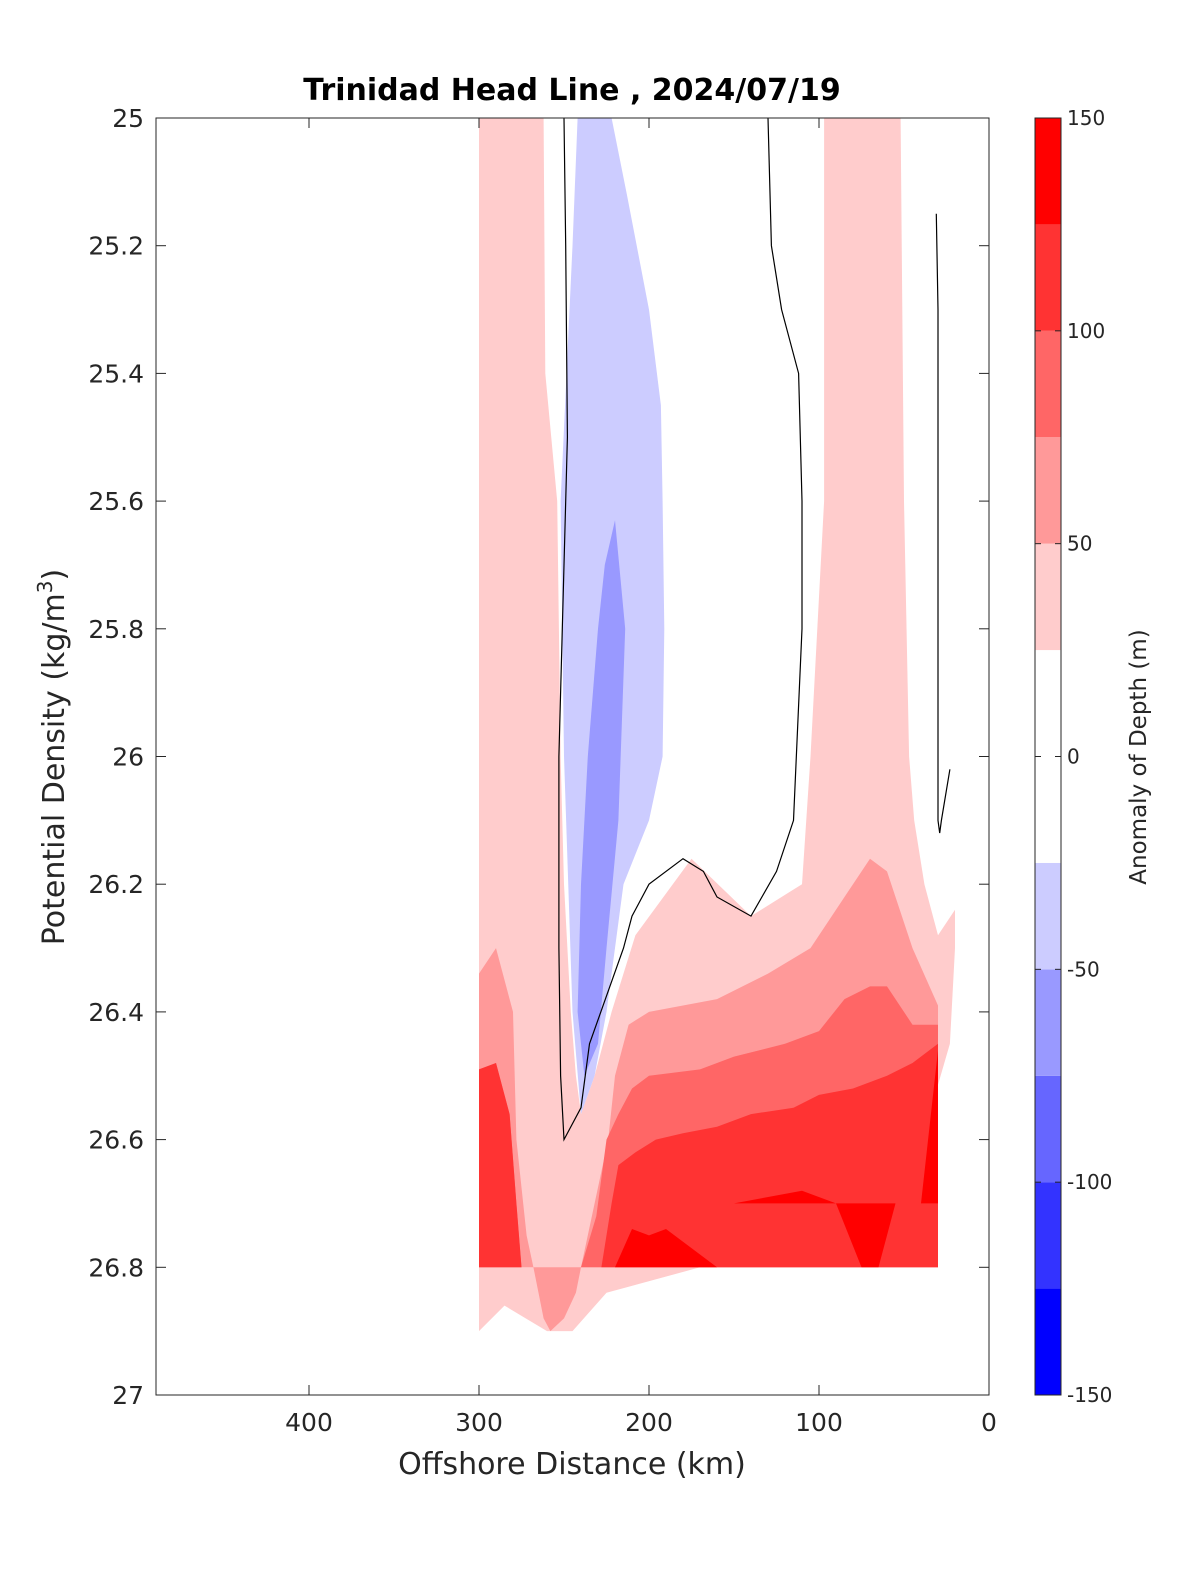 The height and width of the screenshot is (1580, 1200). I want to click on y-tick-label: 25.8, so click(116, 629).